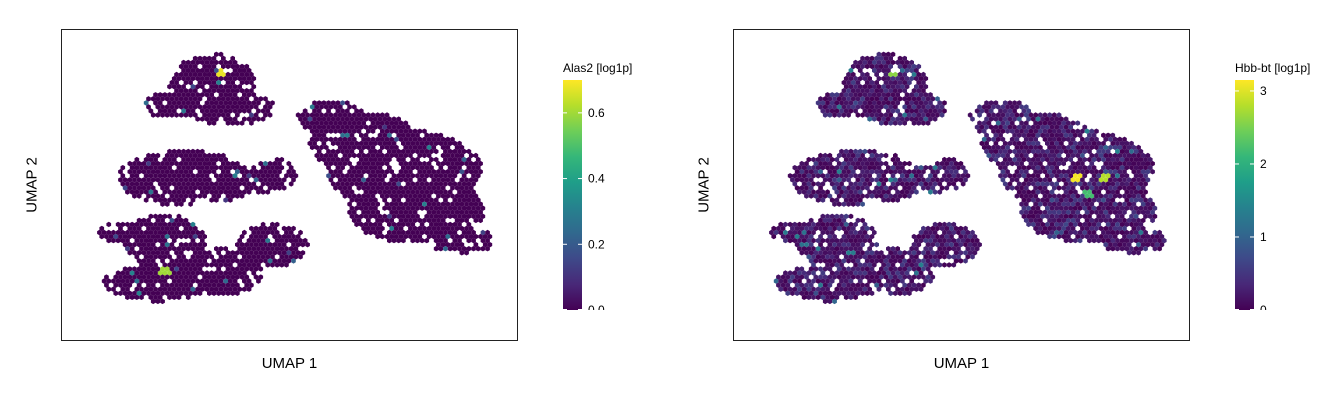  What do you see at coordinates (596, 179) in the screenshot?
I see `colorbar-tick-label: 0.4` at bounding box center [596, 179].